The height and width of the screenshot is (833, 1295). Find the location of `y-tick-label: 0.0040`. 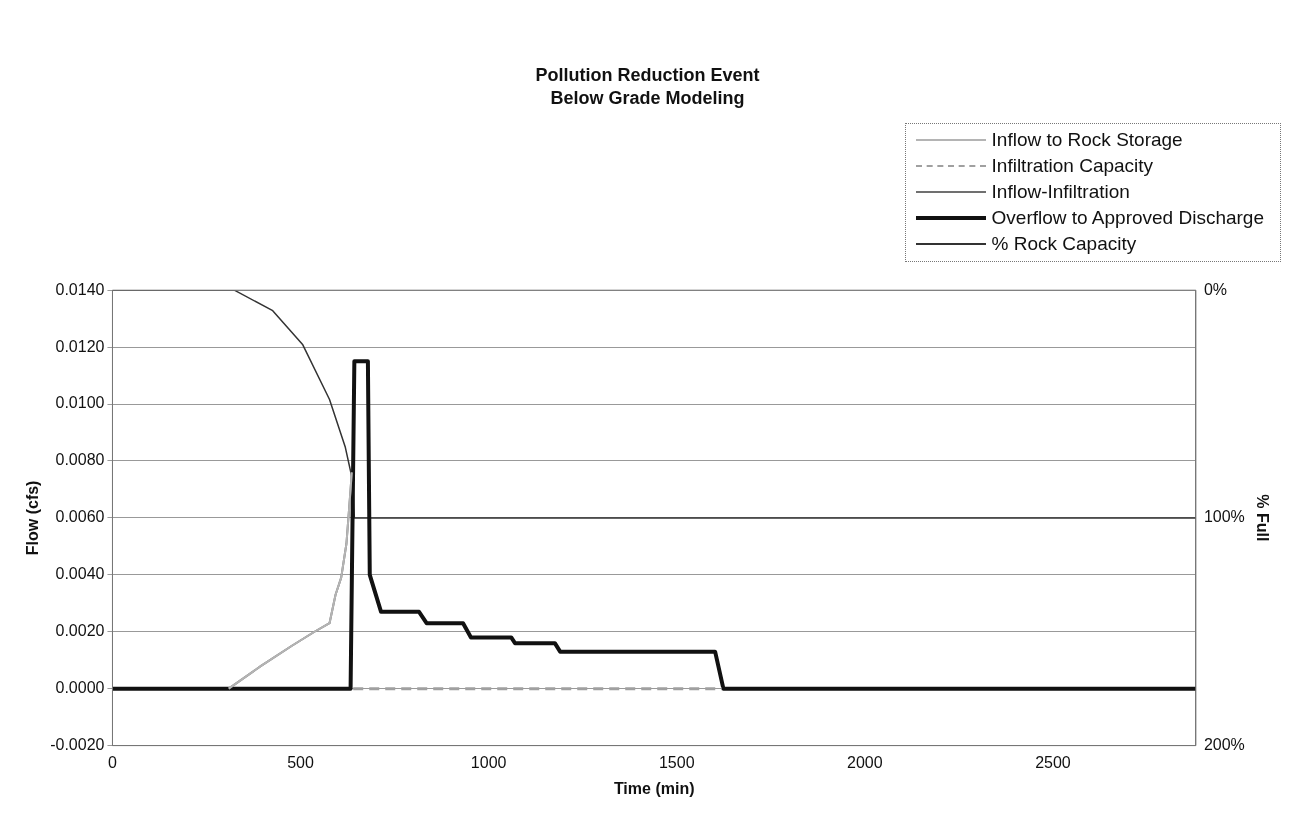

y-tick-label: 0.0040 is located at coordinates (80, 574).